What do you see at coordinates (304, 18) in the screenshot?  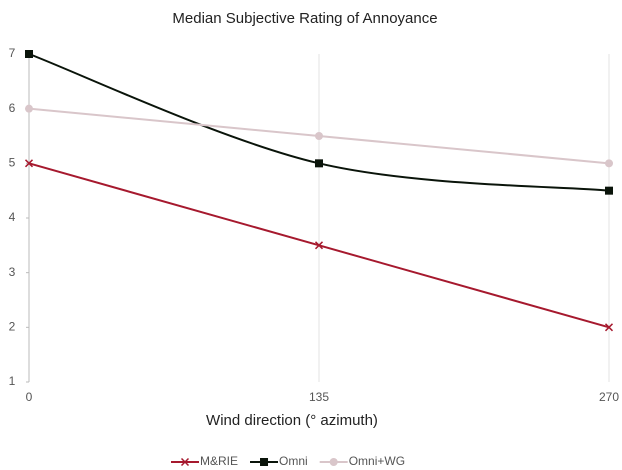 I see `chart-title: Median Subjective Rating of Annoyance` at bounding box center [304, 18].